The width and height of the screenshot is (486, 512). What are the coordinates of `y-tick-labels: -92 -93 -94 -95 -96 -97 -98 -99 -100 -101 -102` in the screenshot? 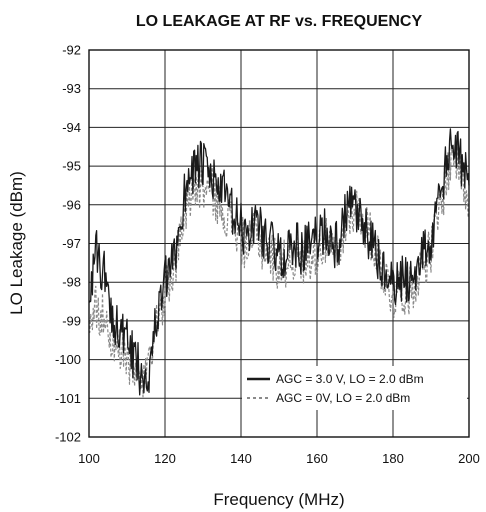 It's located at (68, 244).